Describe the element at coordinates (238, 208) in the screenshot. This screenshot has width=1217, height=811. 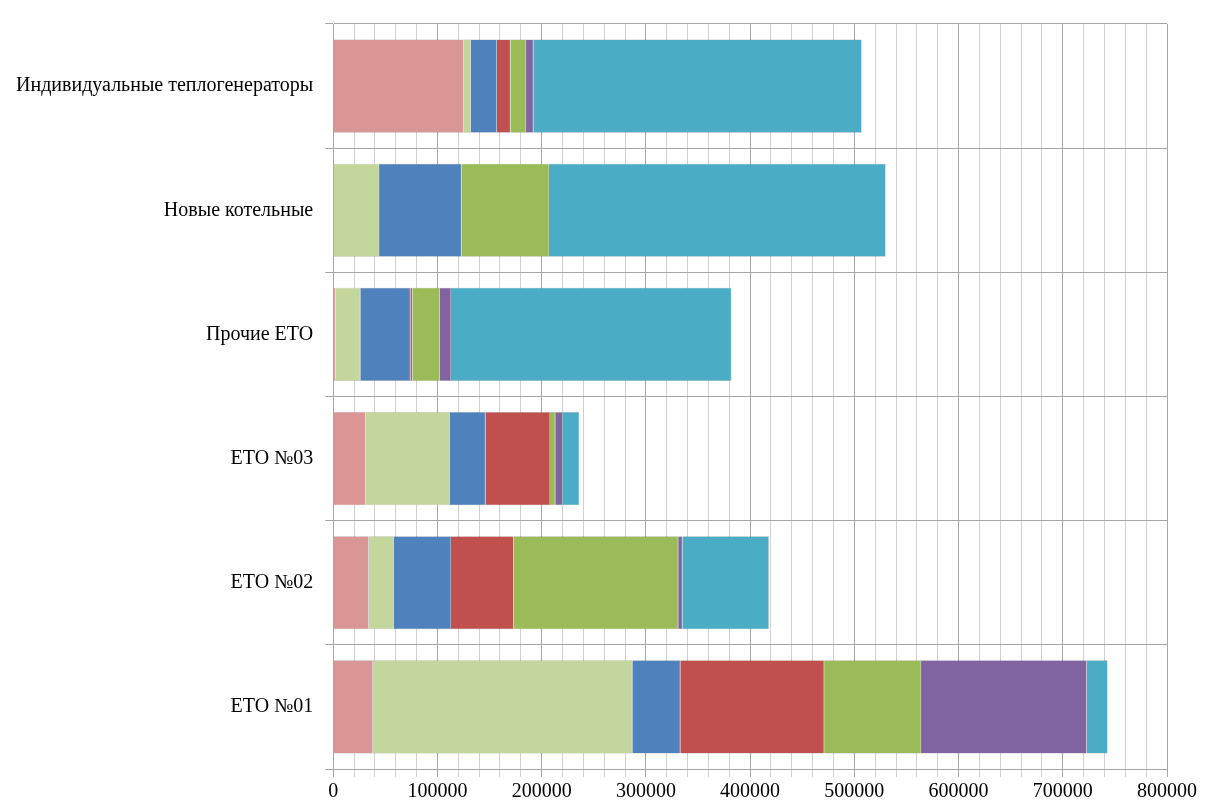
I see `y-tick-label: Новые котельные` at that location.